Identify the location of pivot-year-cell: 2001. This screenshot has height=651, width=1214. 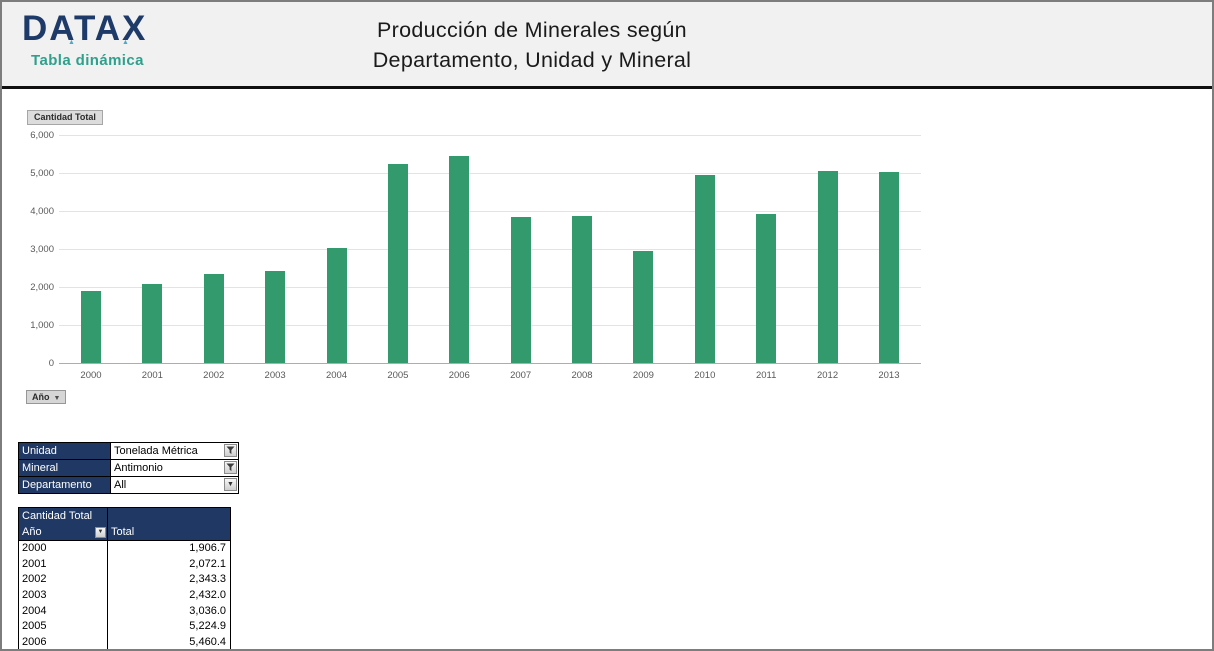
(63, 564).